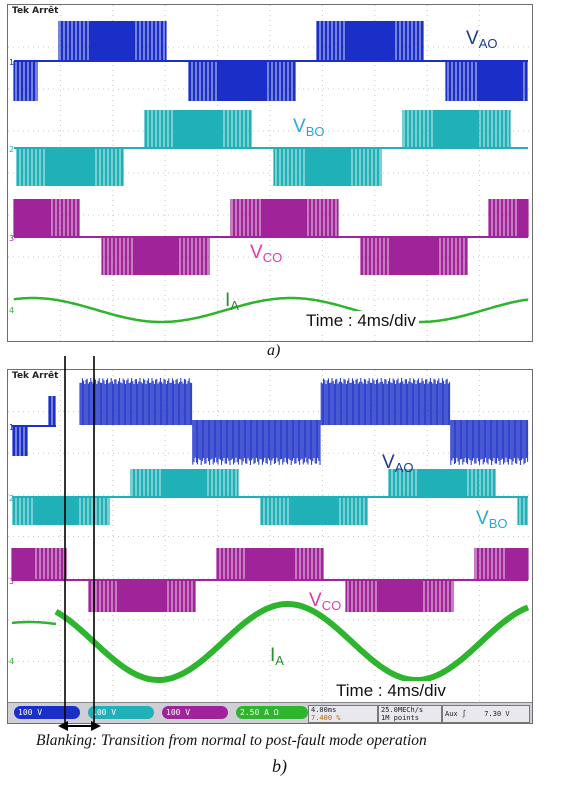  What do you see at coordinates (11, 661) in the screenshot?
I see `ch4-marker-b: 4` at bounding box center [11, 661].